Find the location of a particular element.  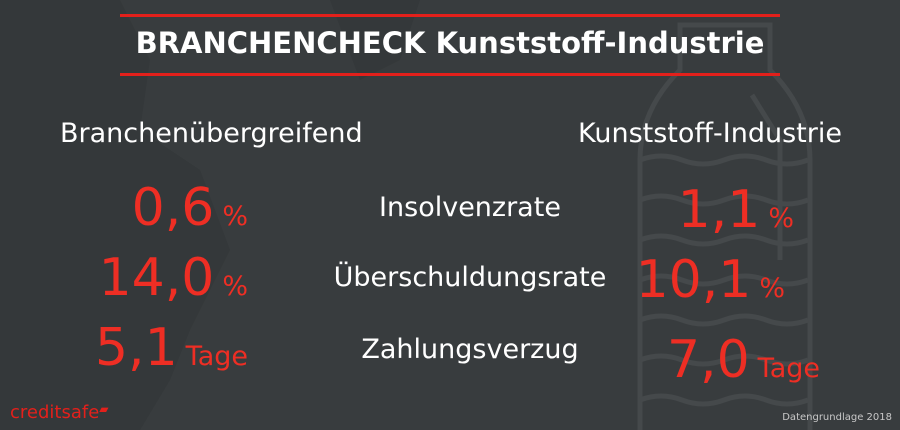

column-heading-right: Kunststoff-Industrie is located at coordinates (710, 133).